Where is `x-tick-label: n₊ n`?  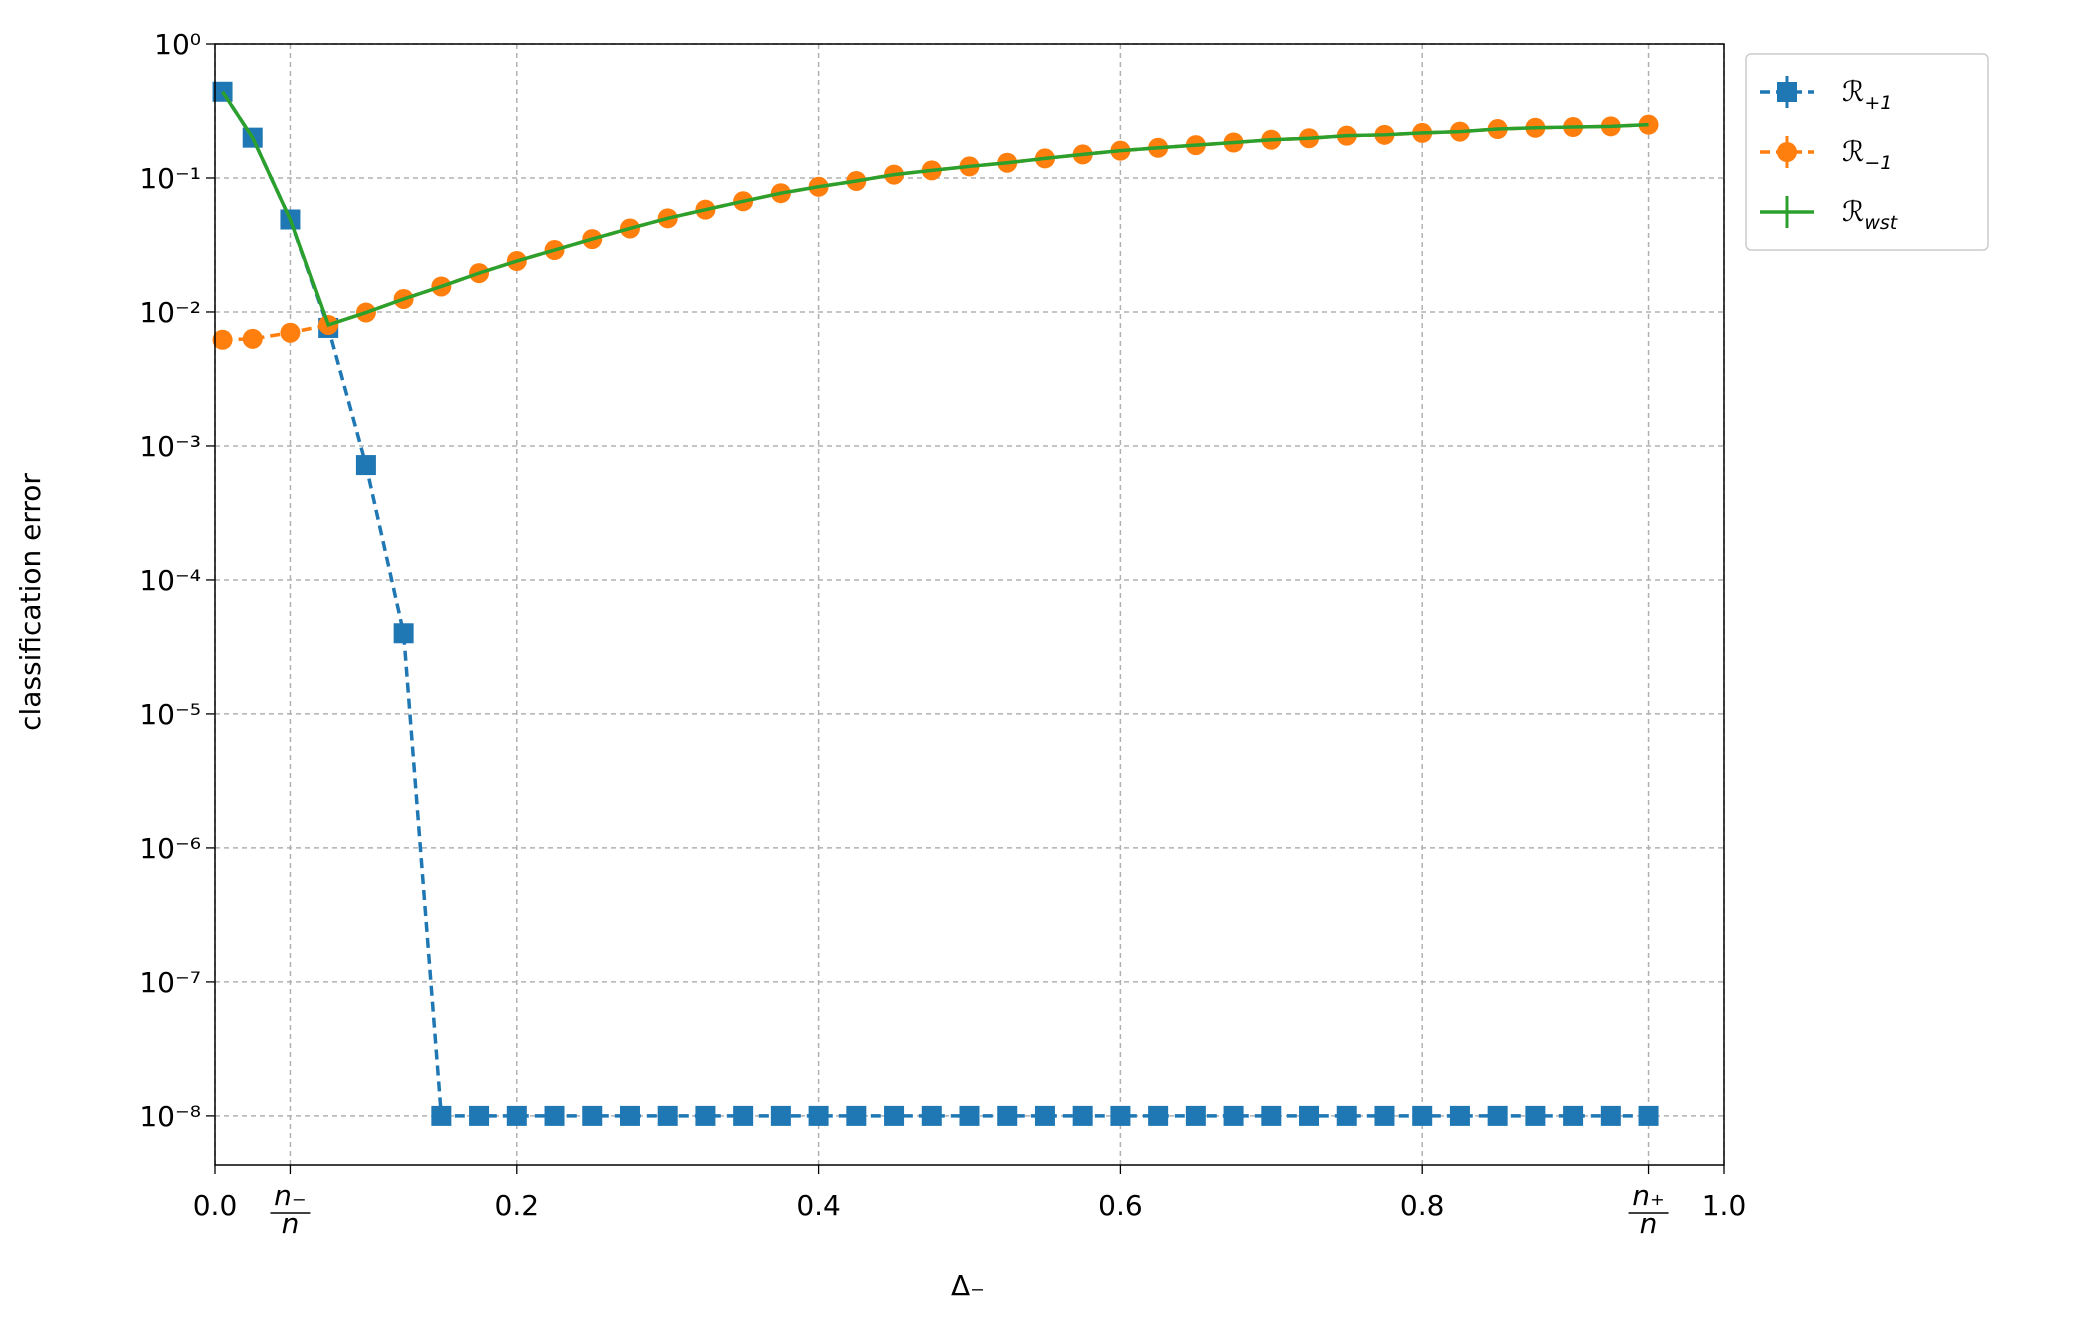
x-tick-label: n₊ n is located at coordinates (1648, 1209).